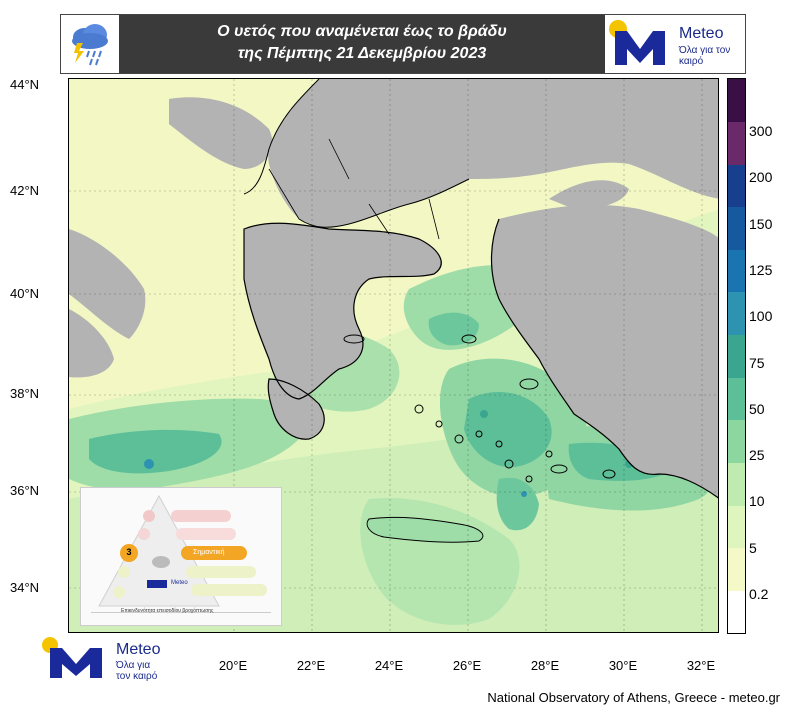  What do you see at coordinates (311, 665) in the screenshot?
I see `lon-label-22: 22°E` at bounding box center [311, 665].